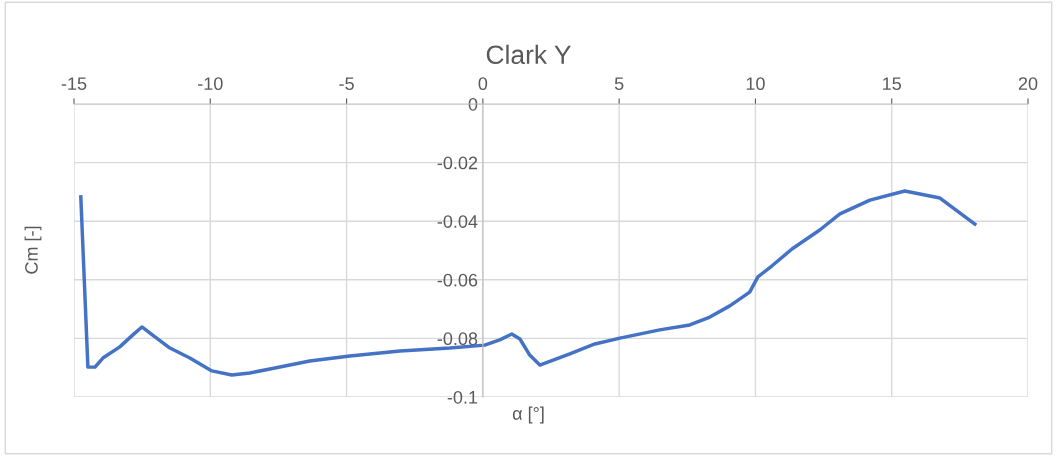 The image size is (1057, 456). I want to click on y-tick-label: 0, so click(473, 104).